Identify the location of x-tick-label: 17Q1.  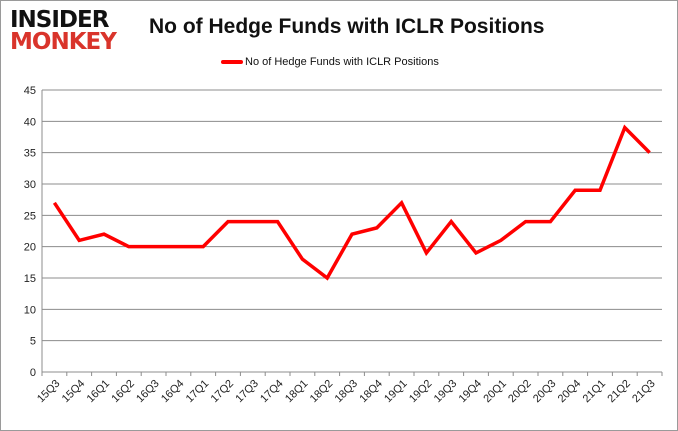
(198, 392).